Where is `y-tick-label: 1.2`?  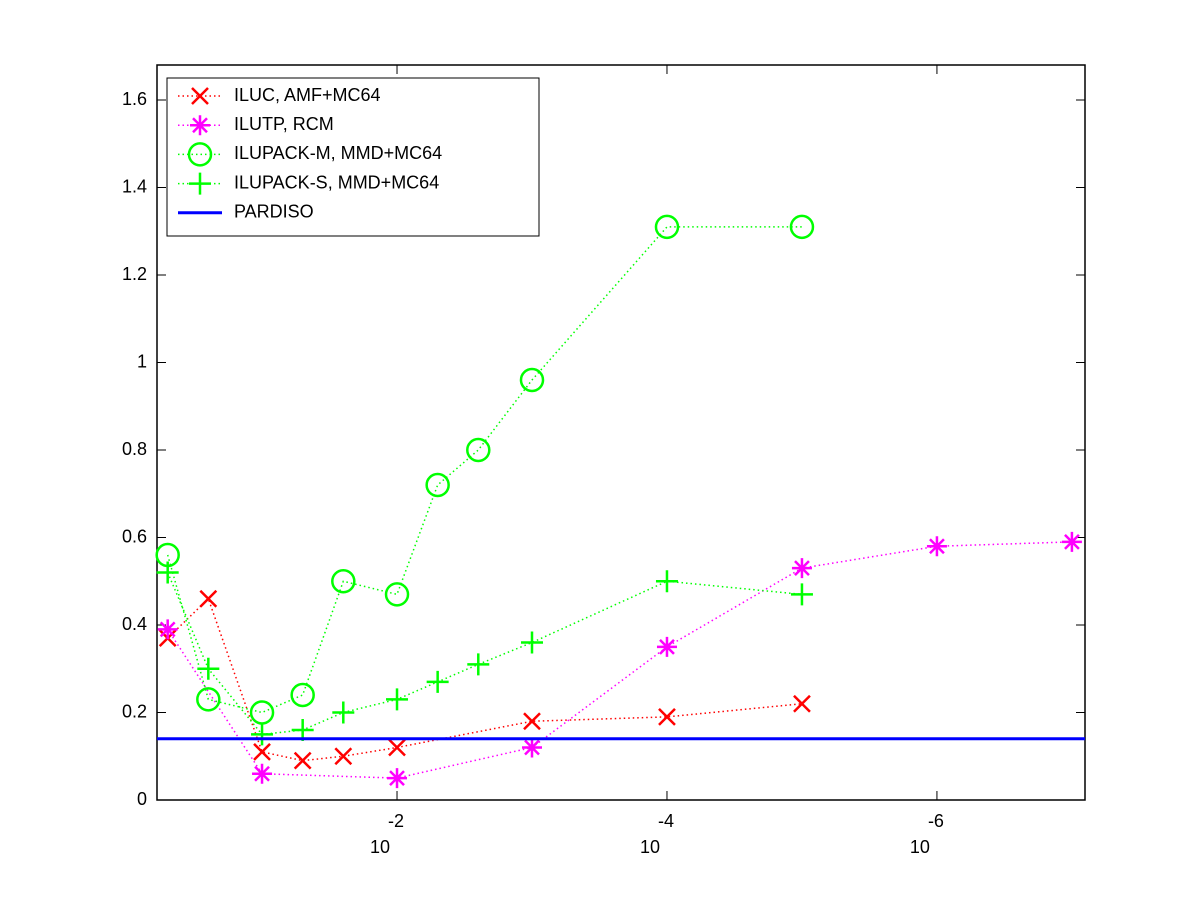 y-tick-label: 1.2 is located at coordinates (134, 274).